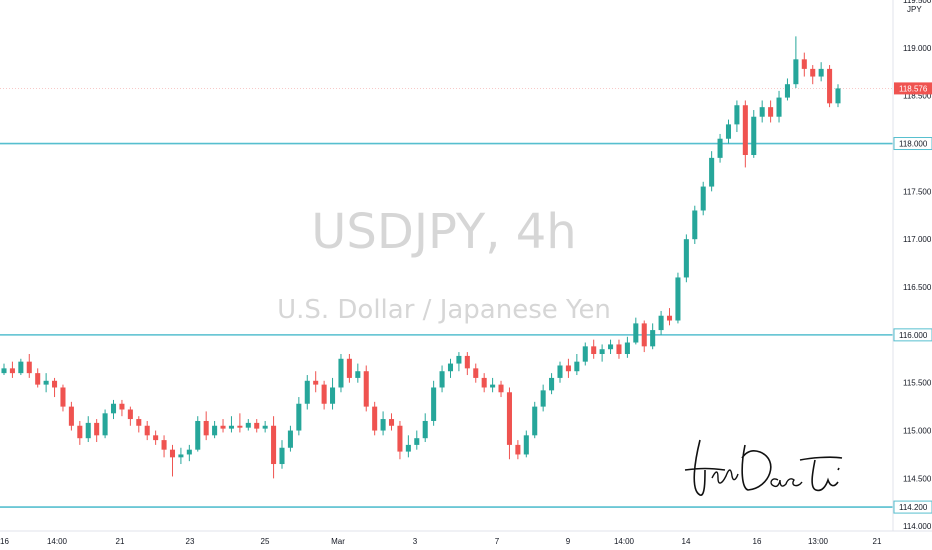 This screenshot has height=550, width=932. What do you see at coordinates (818, 541) in the screenshot?
I see `x-tick-label: 13:00` at bounding box center [818, 541].